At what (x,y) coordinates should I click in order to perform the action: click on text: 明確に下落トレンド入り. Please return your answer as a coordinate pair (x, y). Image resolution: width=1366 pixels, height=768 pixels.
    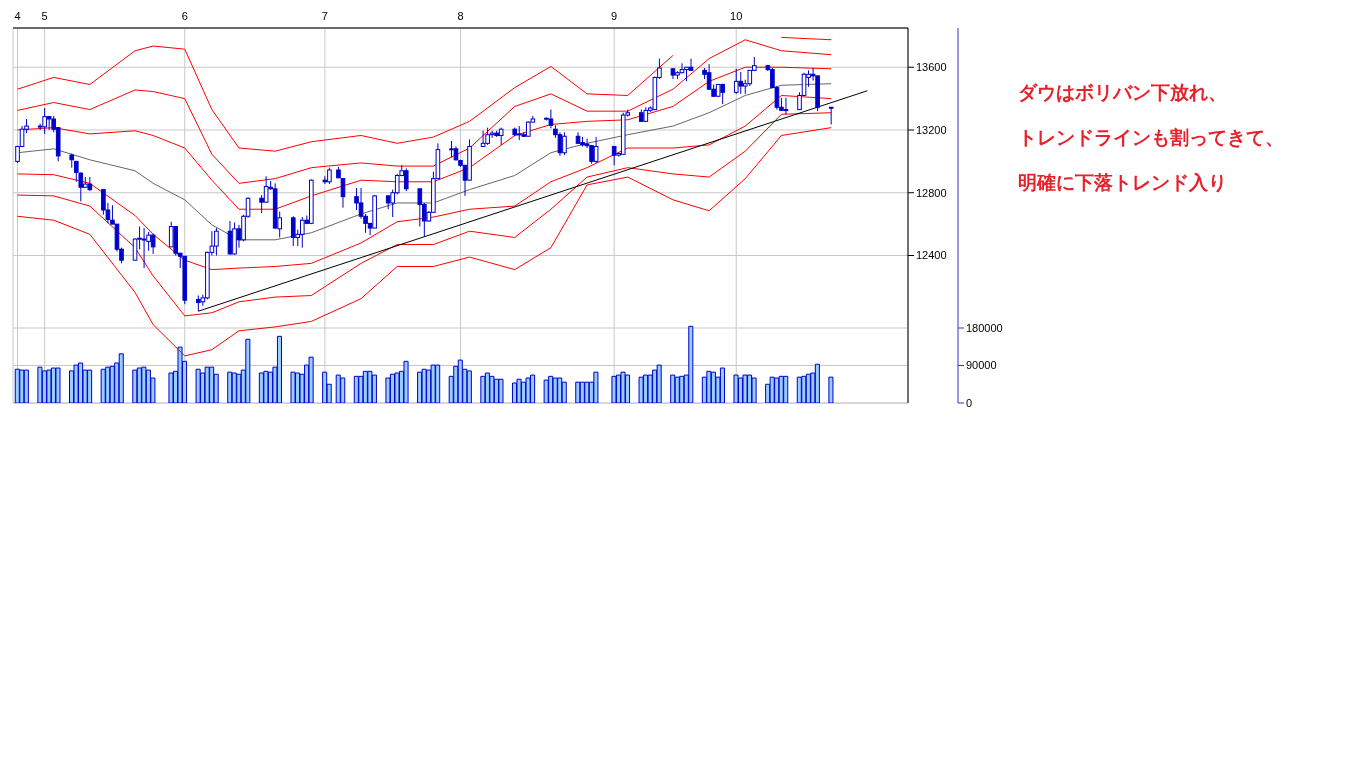
    Looking at the image, I should click on (1123, 183).